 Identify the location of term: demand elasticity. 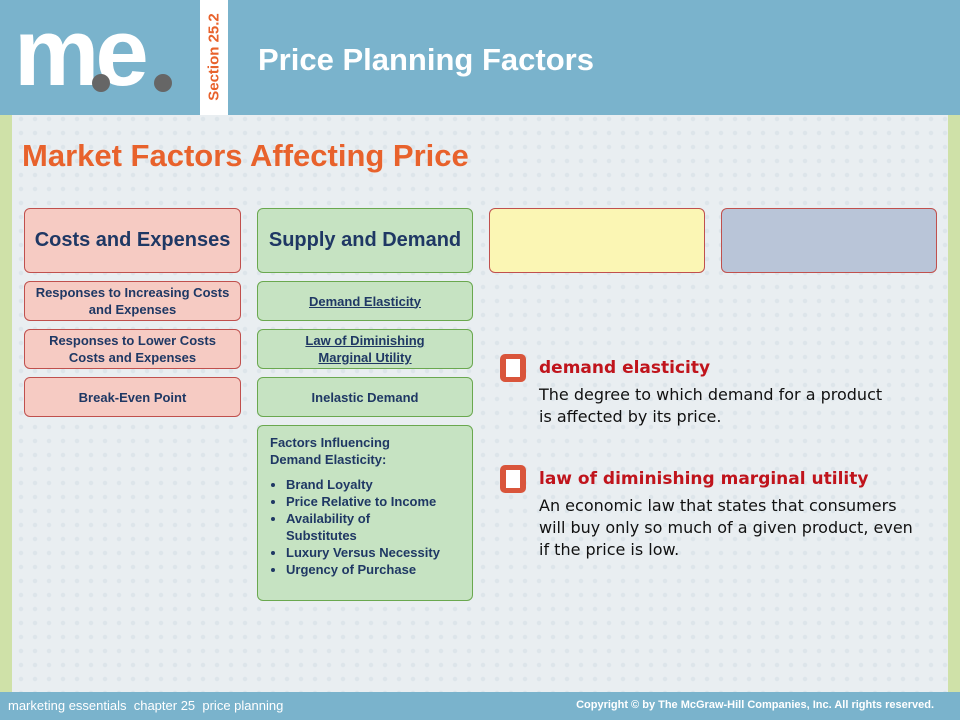
(625, 368).